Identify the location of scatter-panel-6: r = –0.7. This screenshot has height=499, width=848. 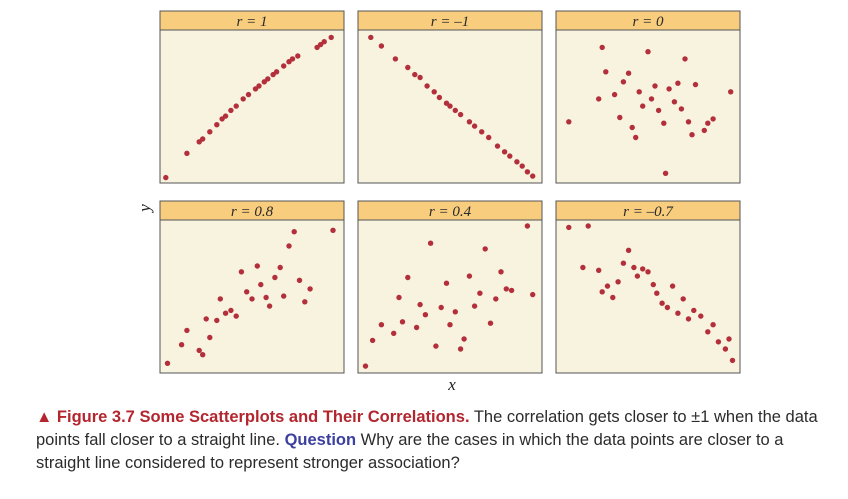
(648, 287).